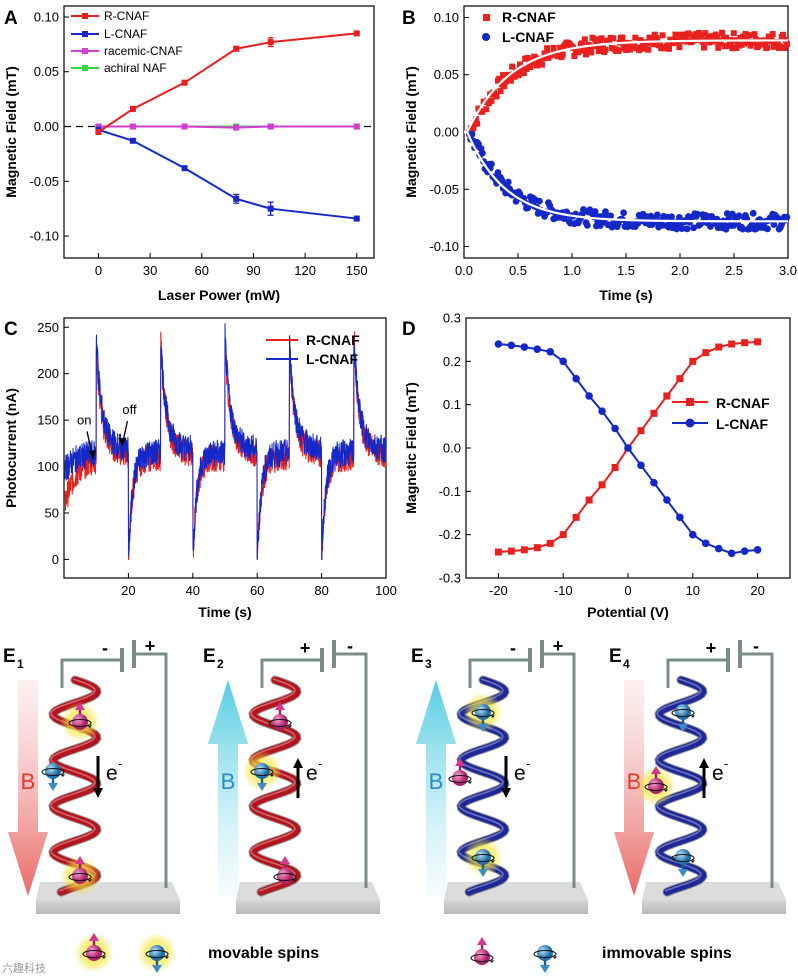 The height and width of the screenshot is (979, 798). Describe the element at coordinates (202, 270) in the screenshot. I see `x-tick-label: 60` at that location.